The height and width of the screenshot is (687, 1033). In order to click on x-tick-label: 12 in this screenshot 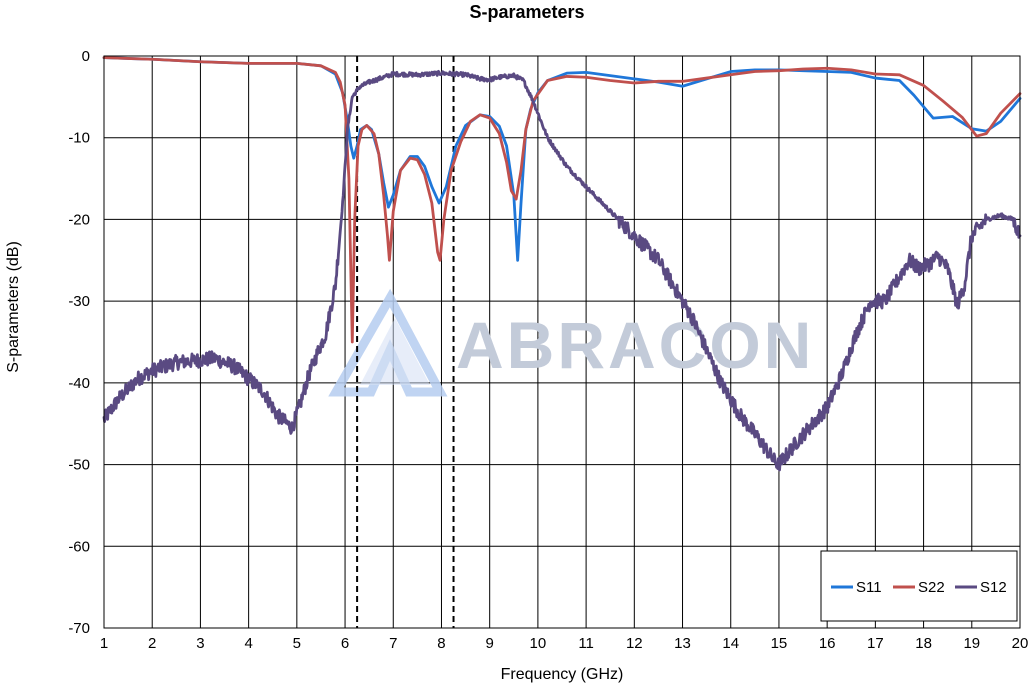, I will do `click(634, 643)`.